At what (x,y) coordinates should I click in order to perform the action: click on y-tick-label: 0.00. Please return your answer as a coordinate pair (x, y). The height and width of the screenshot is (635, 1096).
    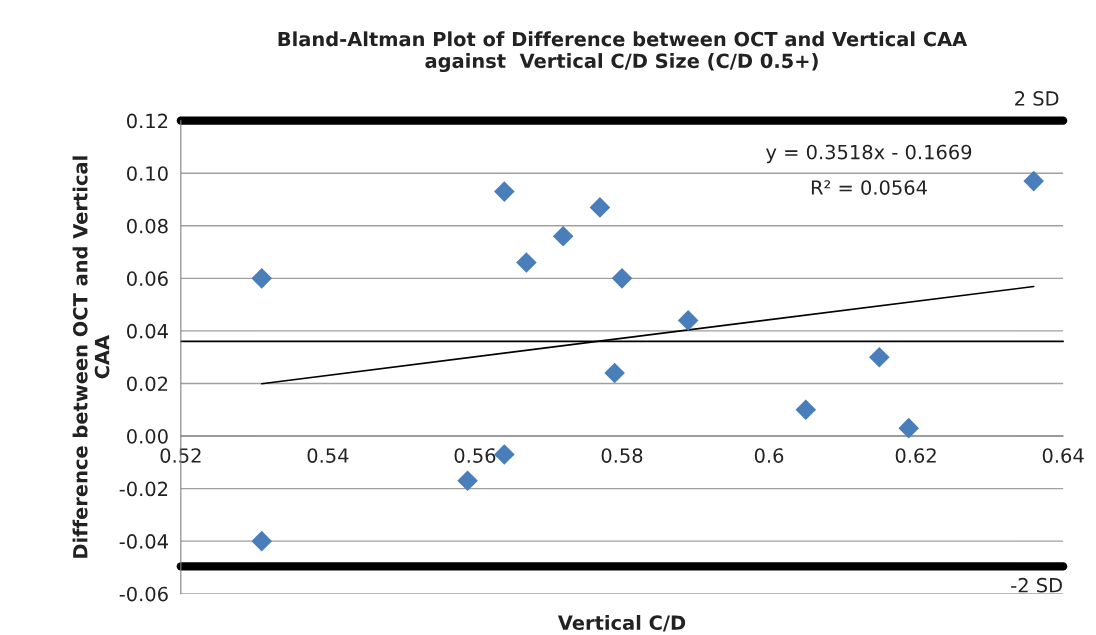
    Looking at the image, I should click on (147, 436).